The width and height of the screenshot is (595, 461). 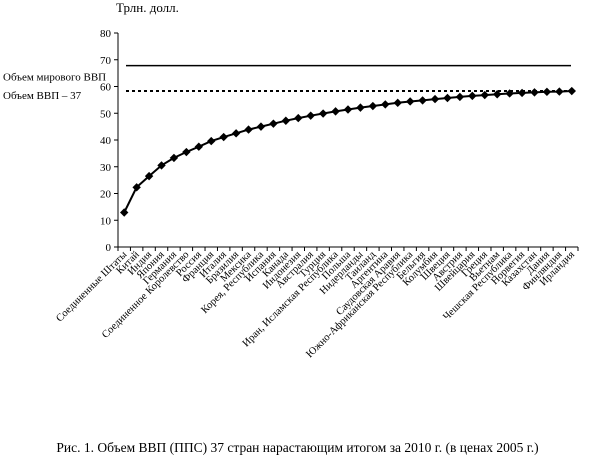 What do you see at coordinates (106, 141) in the screenshot?
I see `y-tick-label: 40` at bounding box center [106, 141].